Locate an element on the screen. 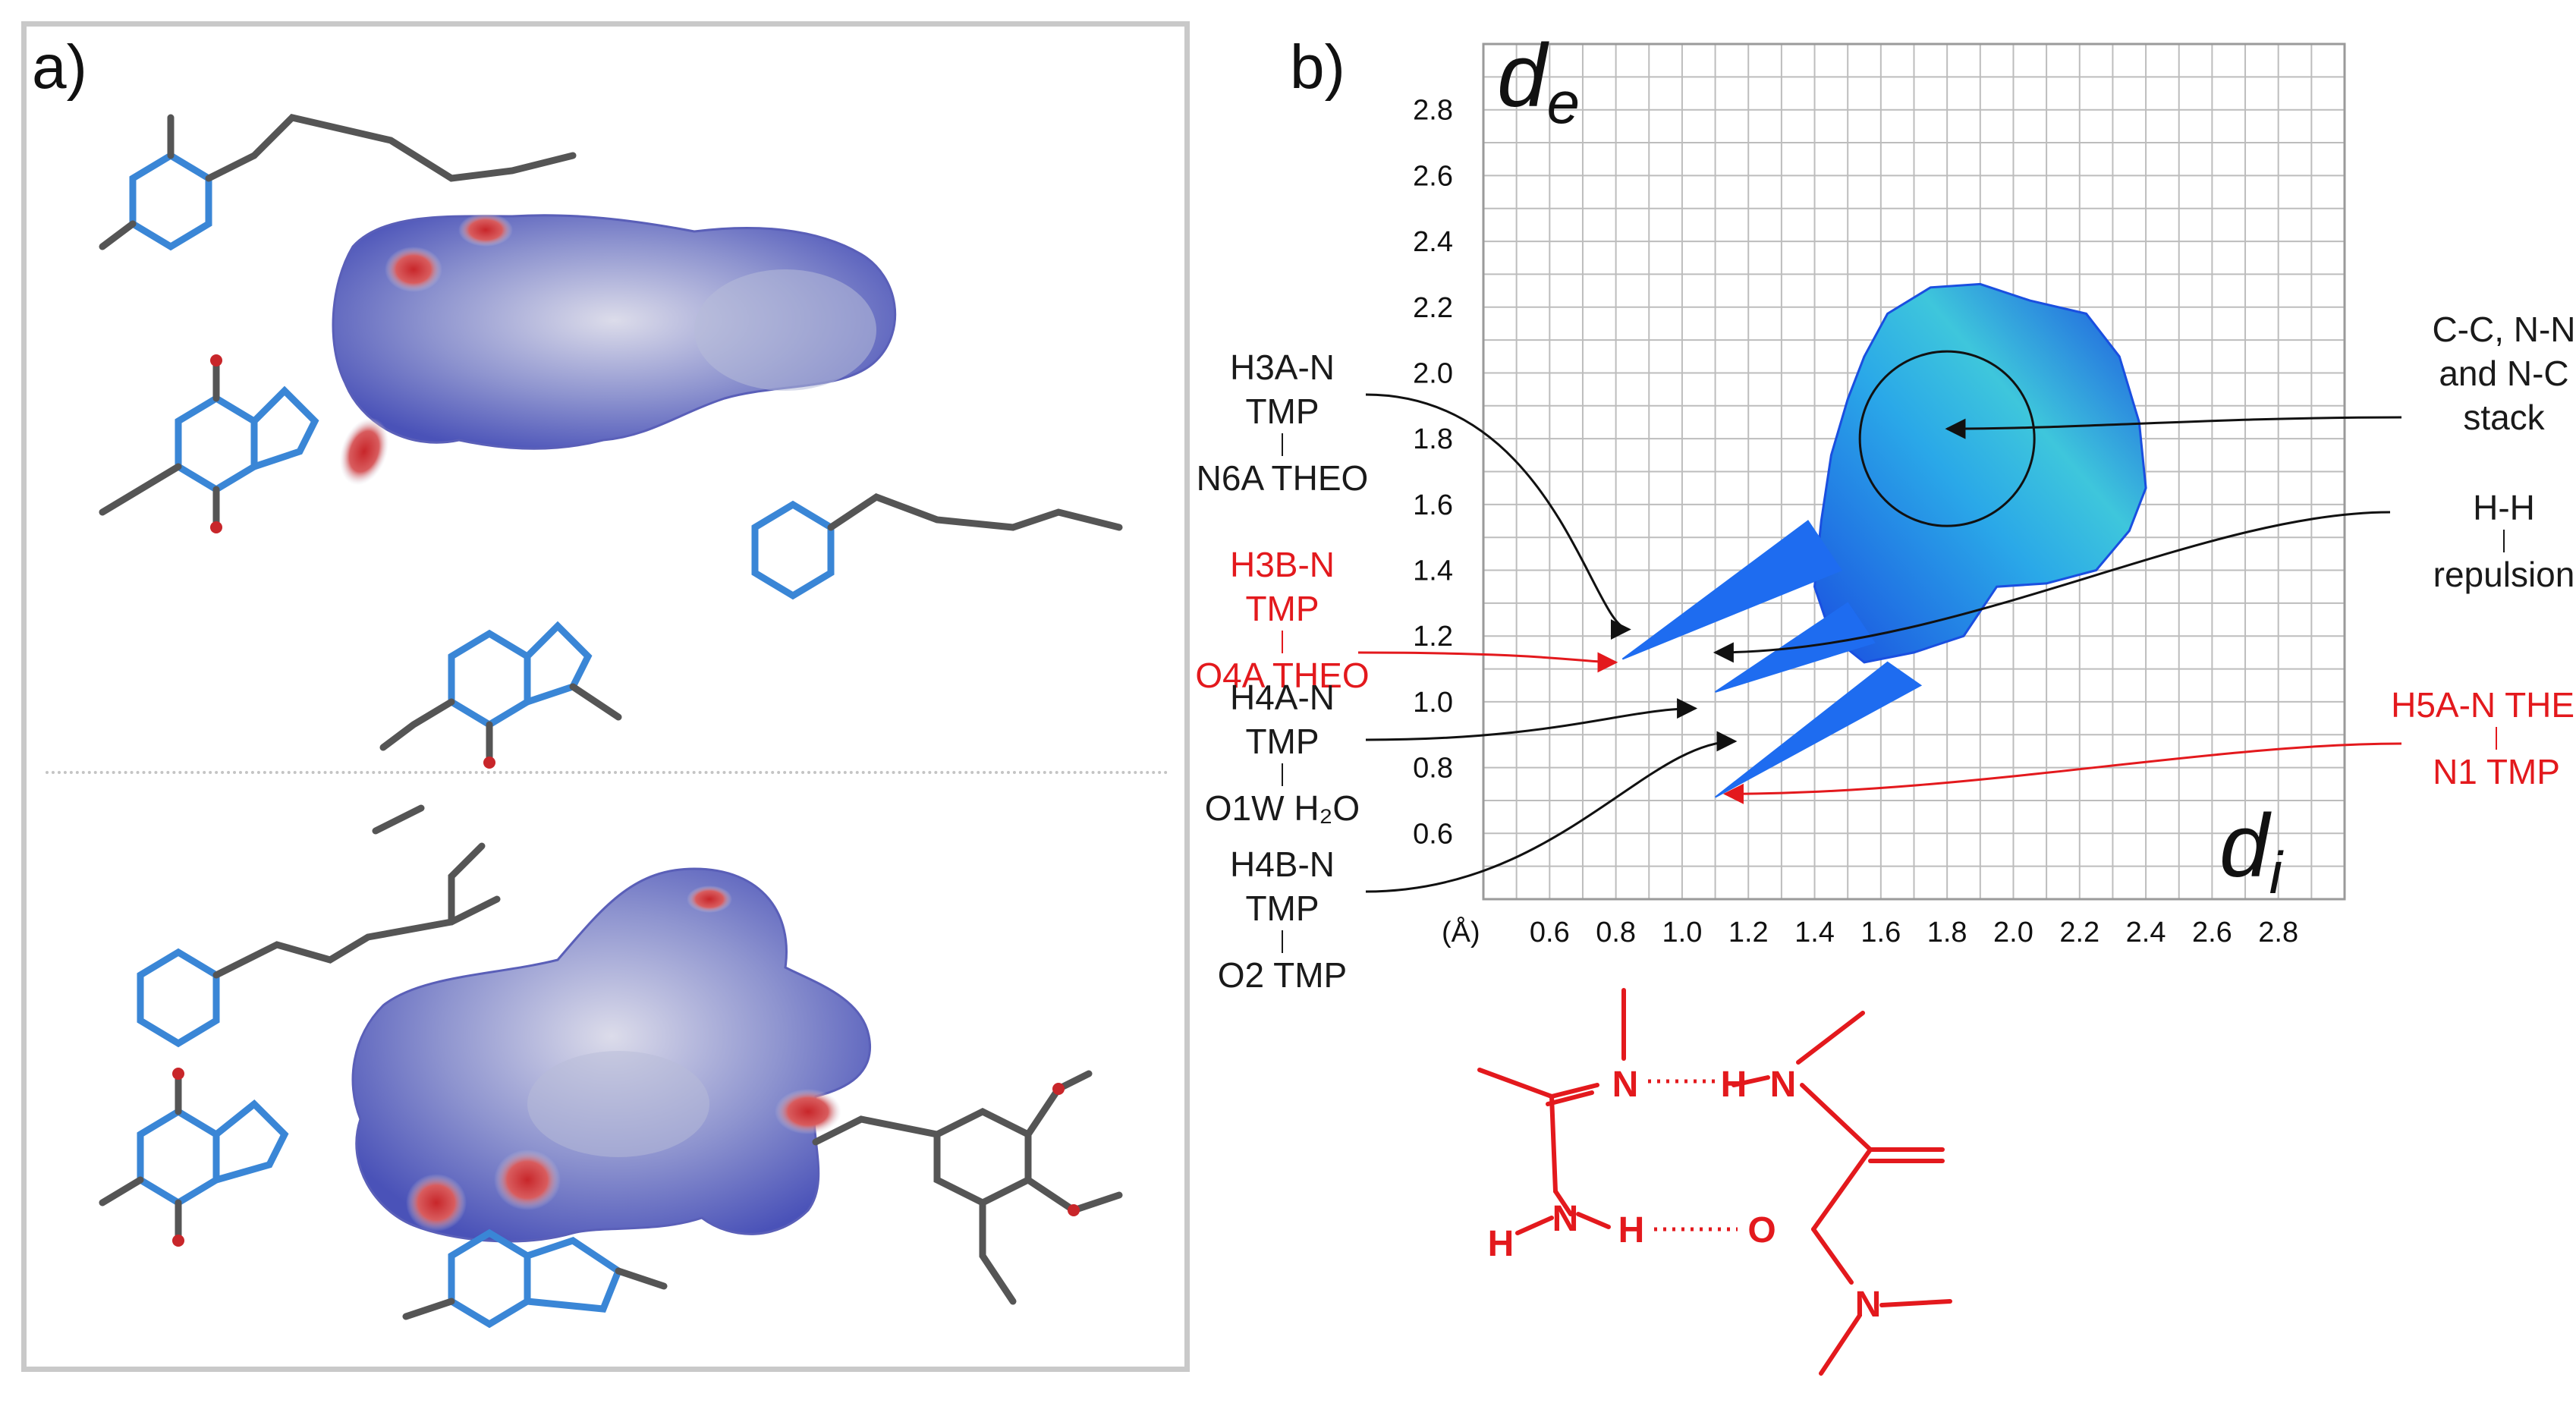 The width and height of the screenshot is (2576, 1403). annotation-line: H5A-N THEO is located at coordinates (2483, 705).